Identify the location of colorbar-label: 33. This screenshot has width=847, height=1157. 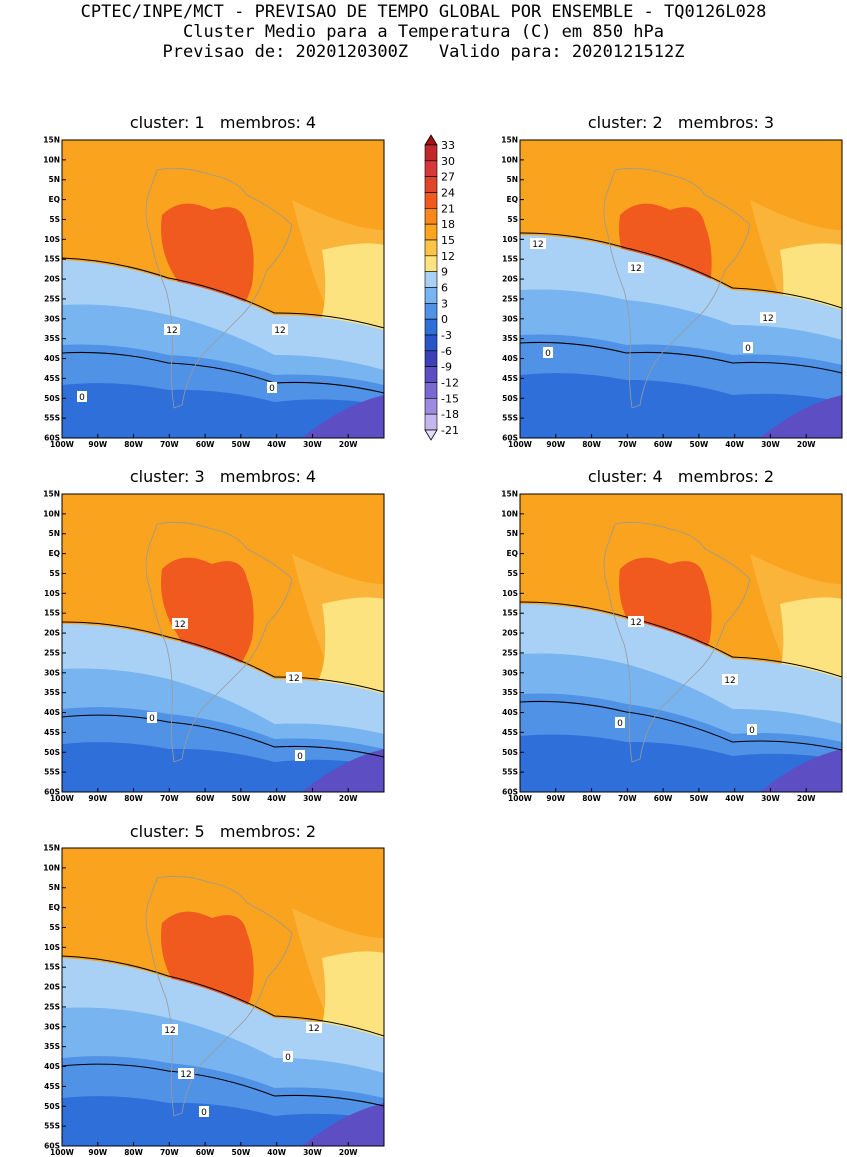
(448, 145).